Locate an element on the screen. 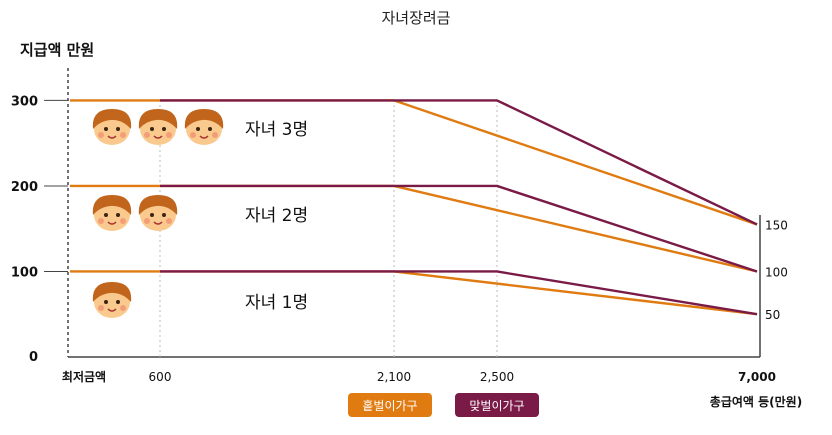  child-faces is located at coordinates (158, 213).